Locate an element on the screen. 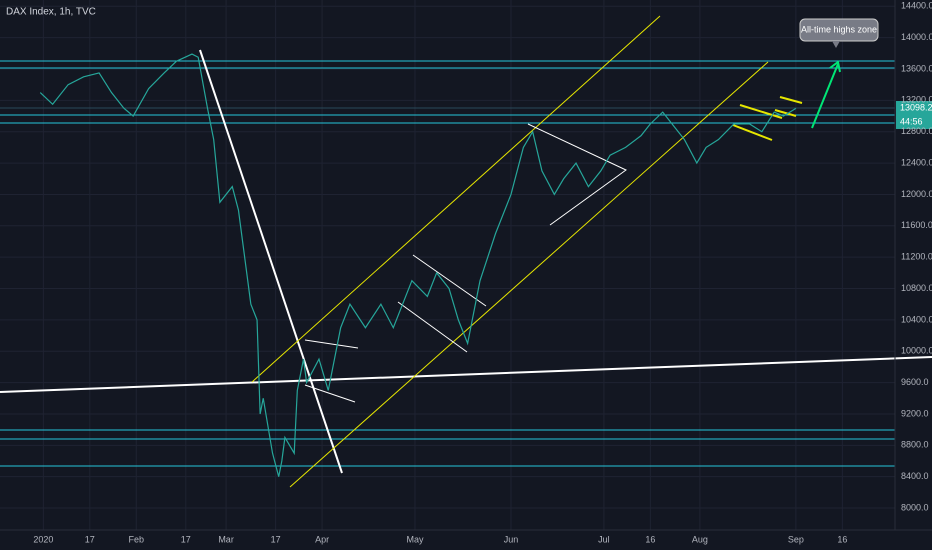 This screenshot has height=550, width=932. x-tick-label: Jul is located at coordinates (604, 539).